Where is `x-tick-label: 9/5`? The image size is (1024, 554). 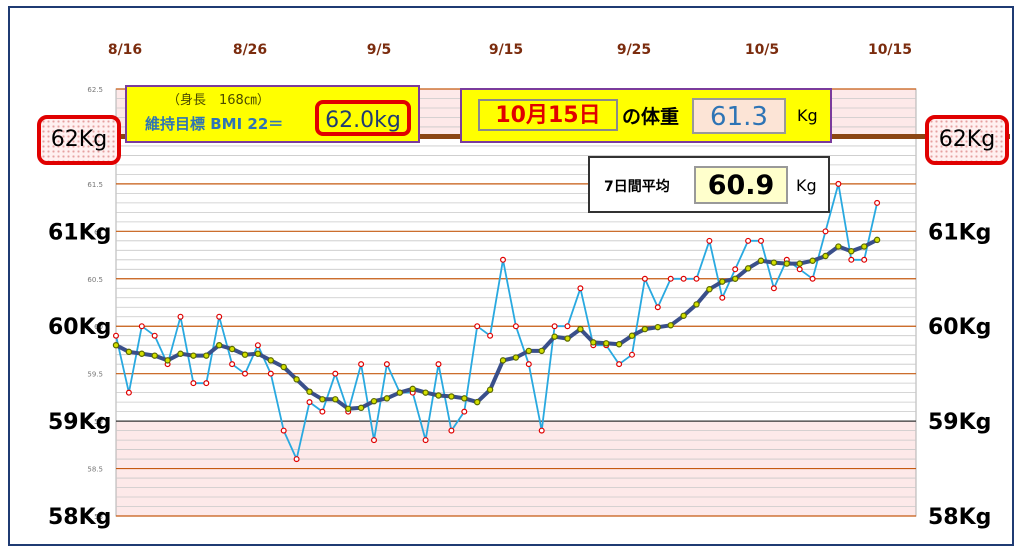
x-tick-label: 9/5 is located at coordinates (379, 50).